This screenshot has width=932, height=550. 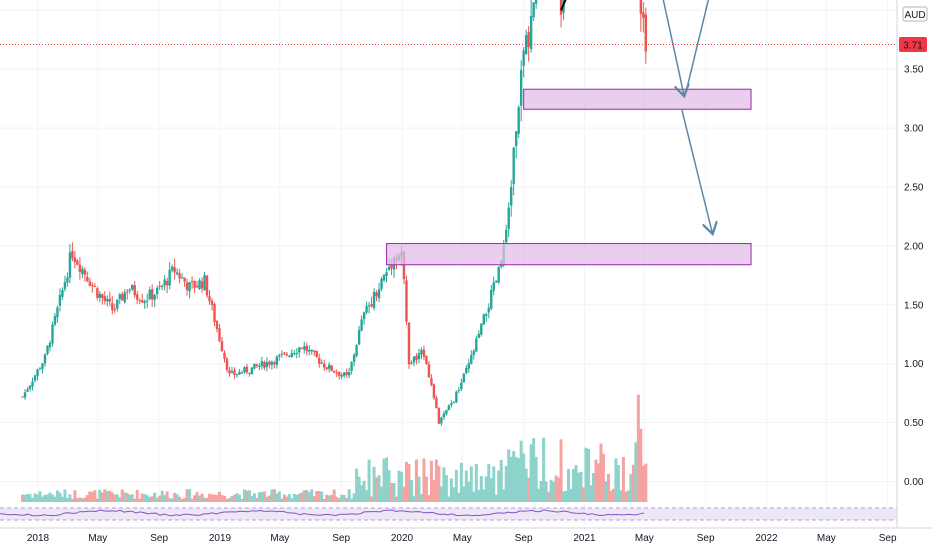 I want to click on x-tick-label: May, so click(x=644, y=538).